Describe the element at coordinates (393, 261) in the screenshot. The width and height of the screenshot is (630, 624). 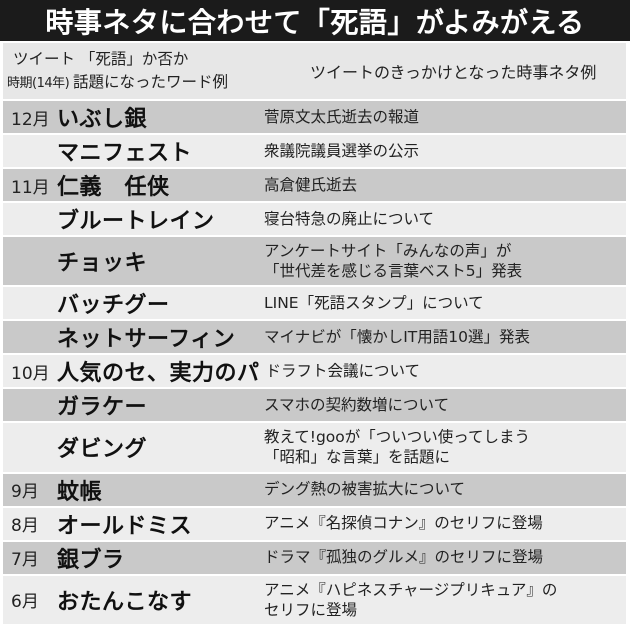
I see `news-cell: アンケートサイト「みんなの声」が 「世代差を感じる言葉ベスト5」発表` at that location.